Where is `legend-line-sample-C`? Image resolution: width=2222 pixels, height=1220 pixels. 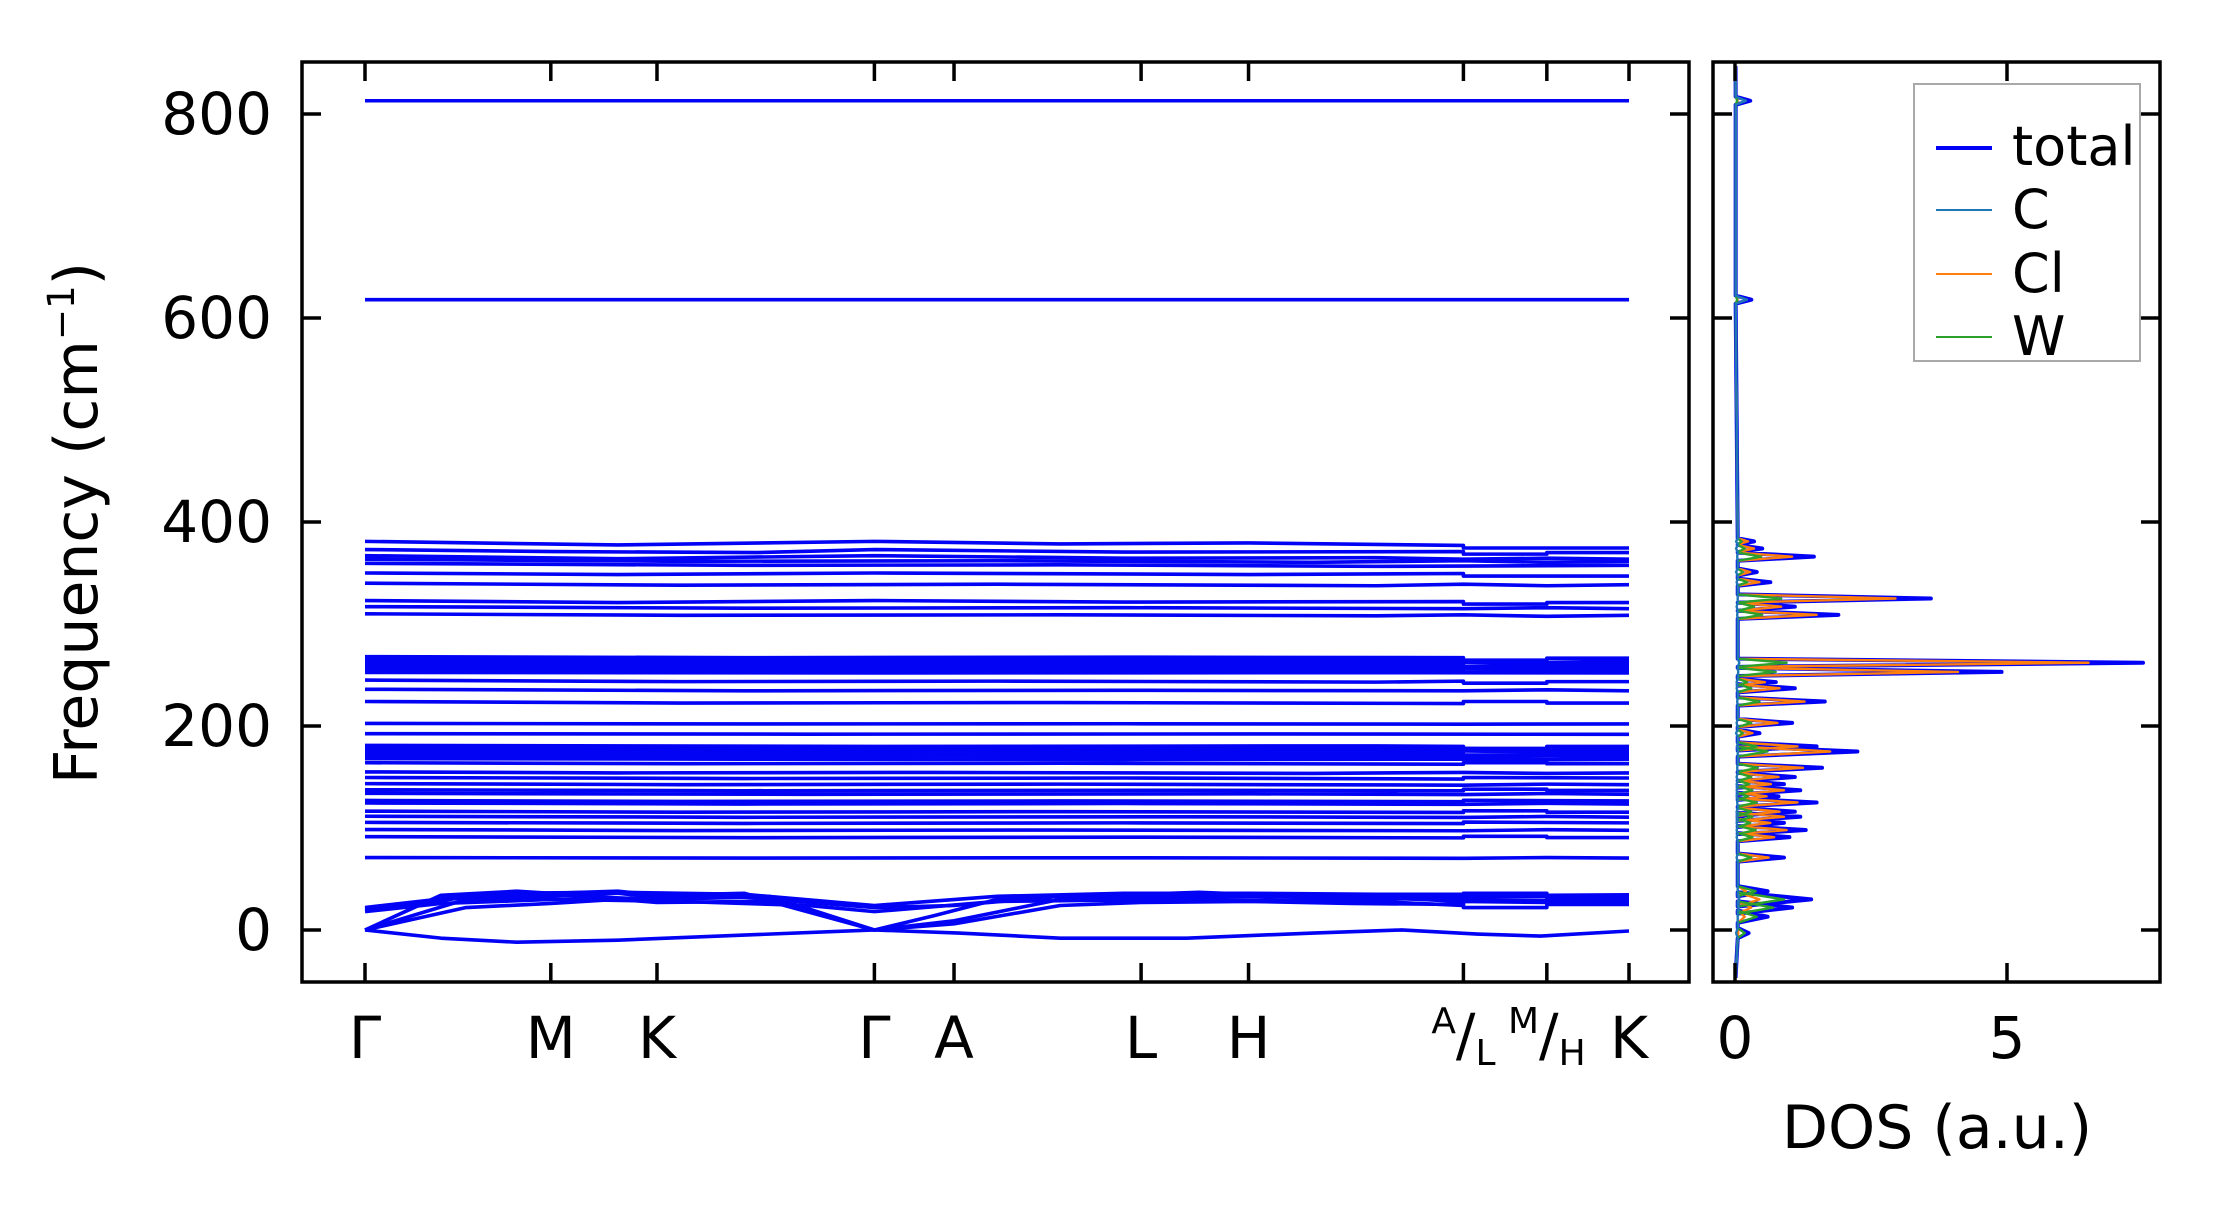
legend-line-sample-C is located at coordinates (1964, 210).